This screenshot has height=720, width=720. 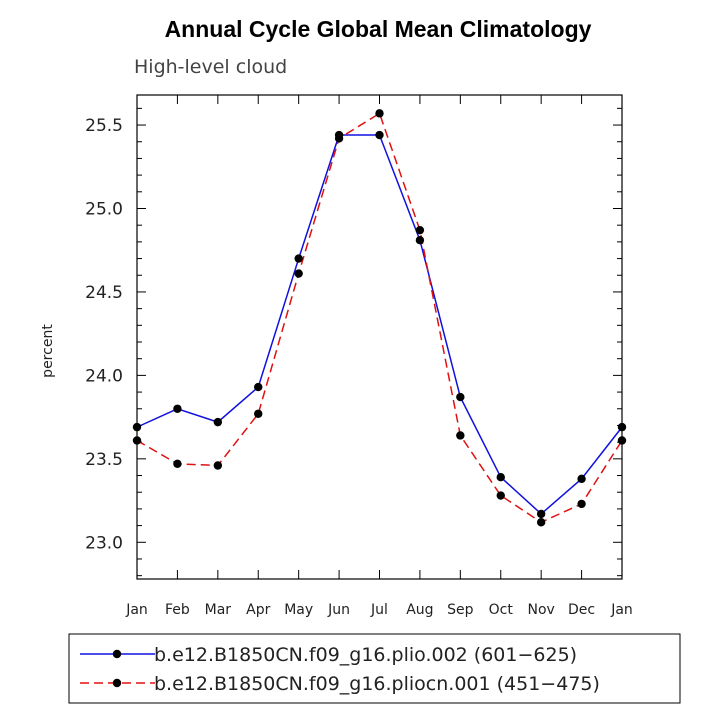 I want to click on x-tick-label: Feb, so click(x=177, y=610).